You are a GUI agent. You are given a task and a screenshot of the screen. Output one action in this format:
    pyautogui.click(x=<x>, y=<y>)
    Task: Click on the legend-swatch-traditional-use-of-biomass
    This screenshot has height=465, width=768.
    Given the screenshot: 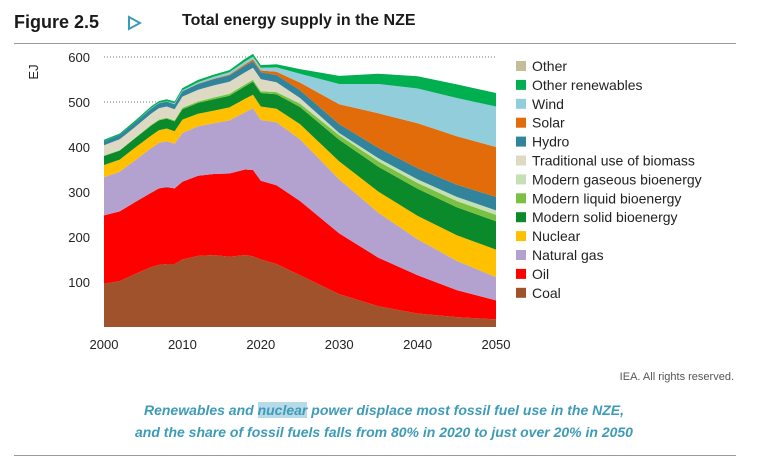 What is the action you would take?
    pyautogui.click(x=521, y=160)
    